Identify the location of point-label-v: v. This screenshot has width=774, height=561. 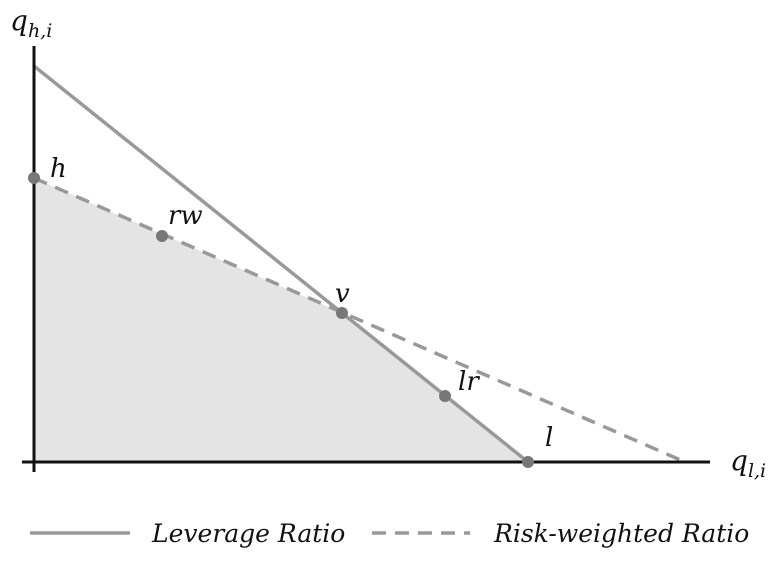
(342, 294).